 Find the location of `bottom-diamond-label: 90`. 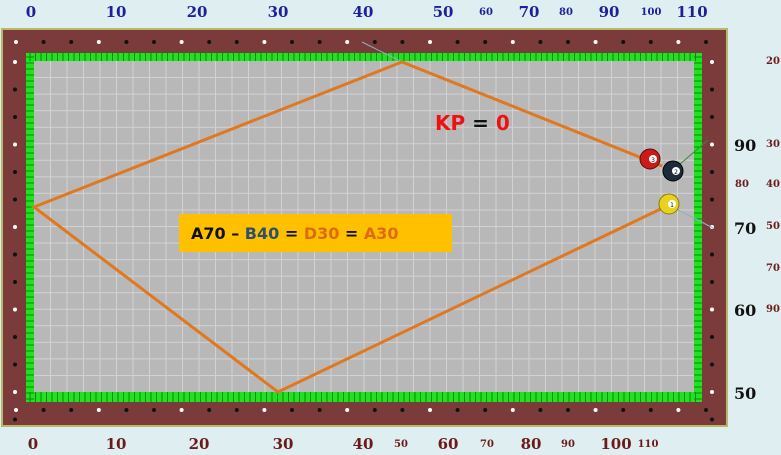

bottom-diamond-label: 90 is located at coordinates (568, 444).